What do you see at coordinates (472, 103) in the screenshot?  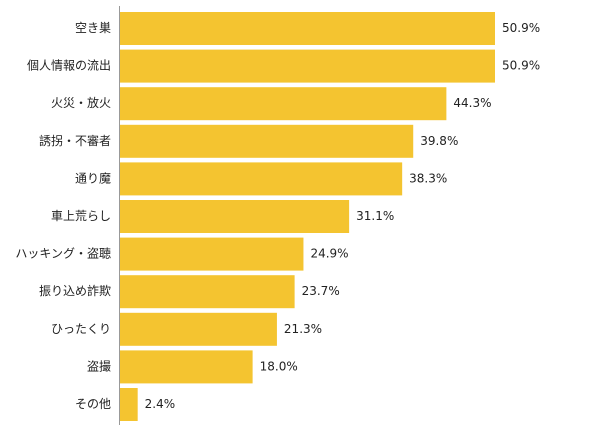 I see `value-label-2: 44.3%` at bounding box center [472, 103].